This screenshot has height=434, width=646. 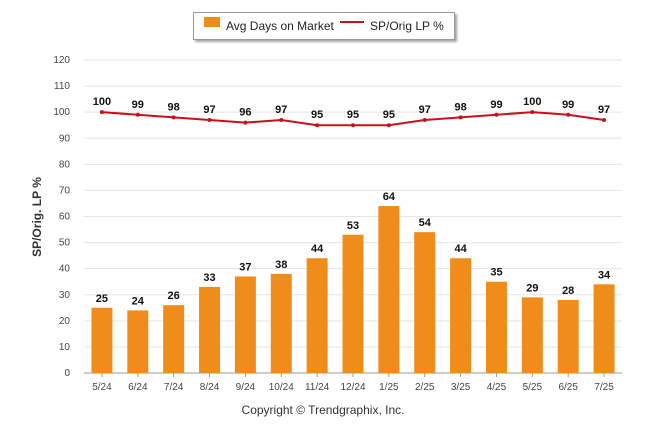 What do you see at coordinates (65, 138) in the screenshot?
I see `y-tick-label: 90` at bounding box center [65, 138].